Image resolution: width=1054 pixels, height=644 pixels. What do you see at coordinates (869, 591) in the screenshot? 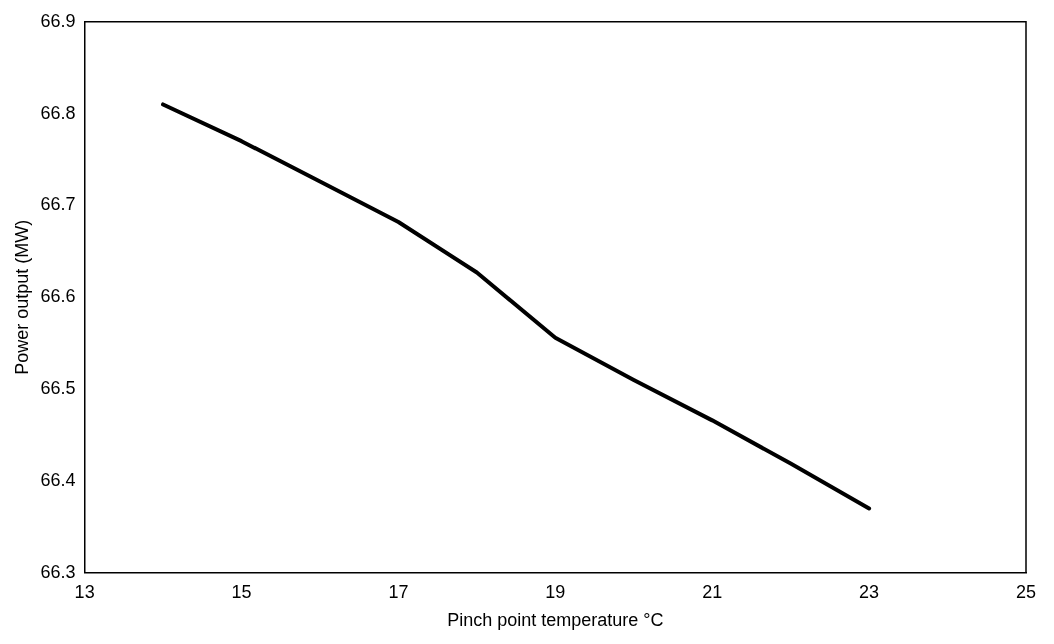
I see `x-tick-label: 23` at bounding box center [869, 591].